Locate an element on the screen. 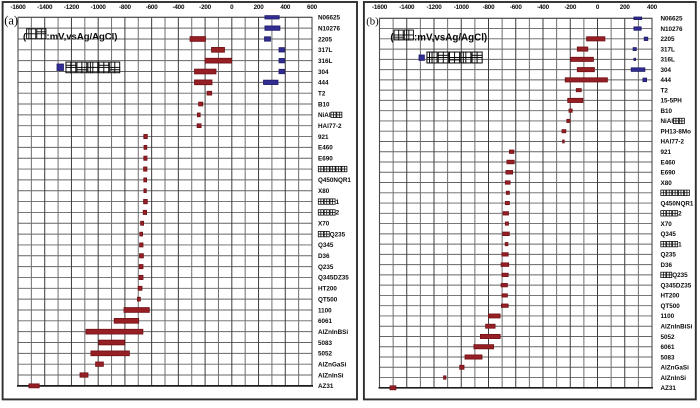 The width and height of the screenshot is (700, 408). svg-text: 600 is located at coordinates (312, 7).